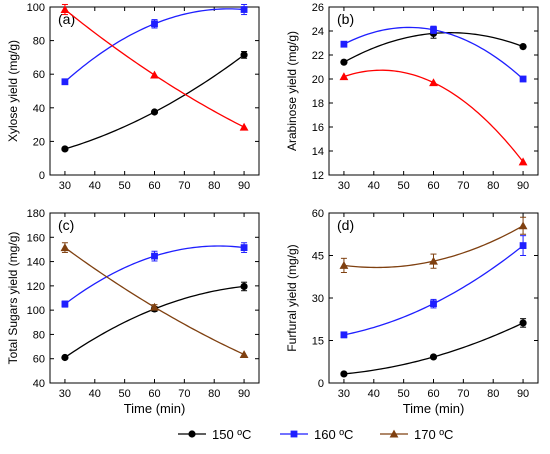  Describe the element at coordinates (318, 257) in the screenshot. I see `y-tick-label: 45` at that location.